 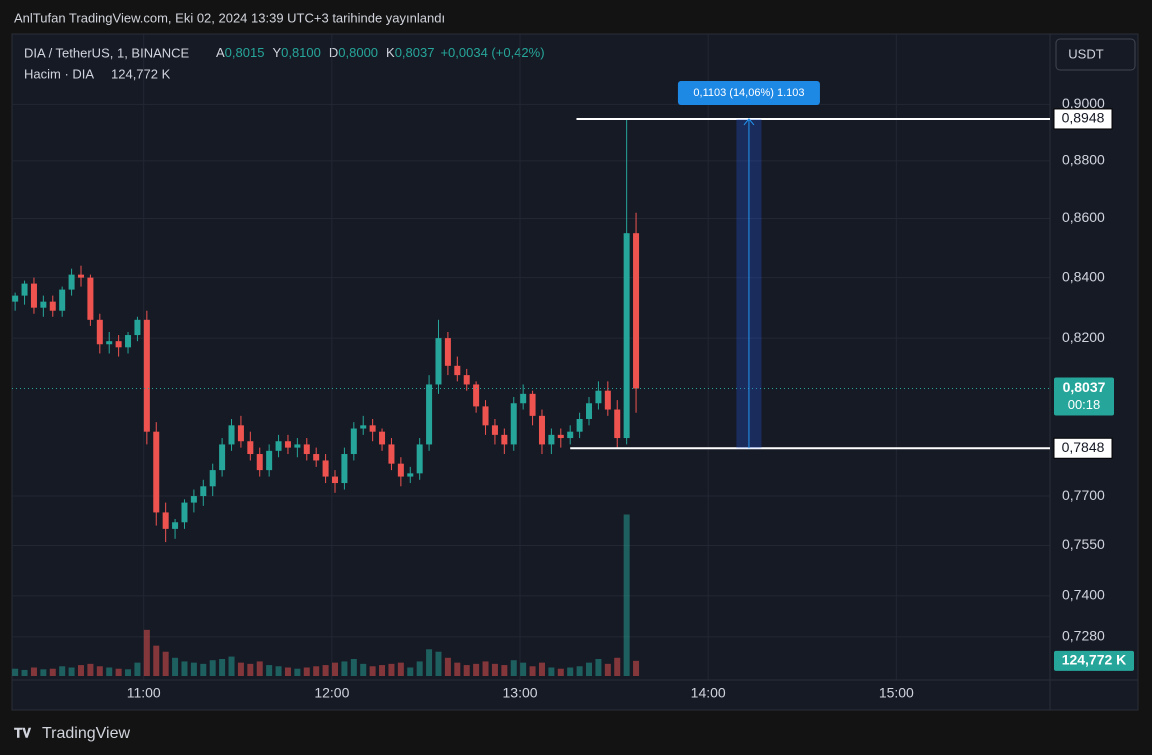 I want to click on ohlc-key: Y, so click(x=276, y=52).